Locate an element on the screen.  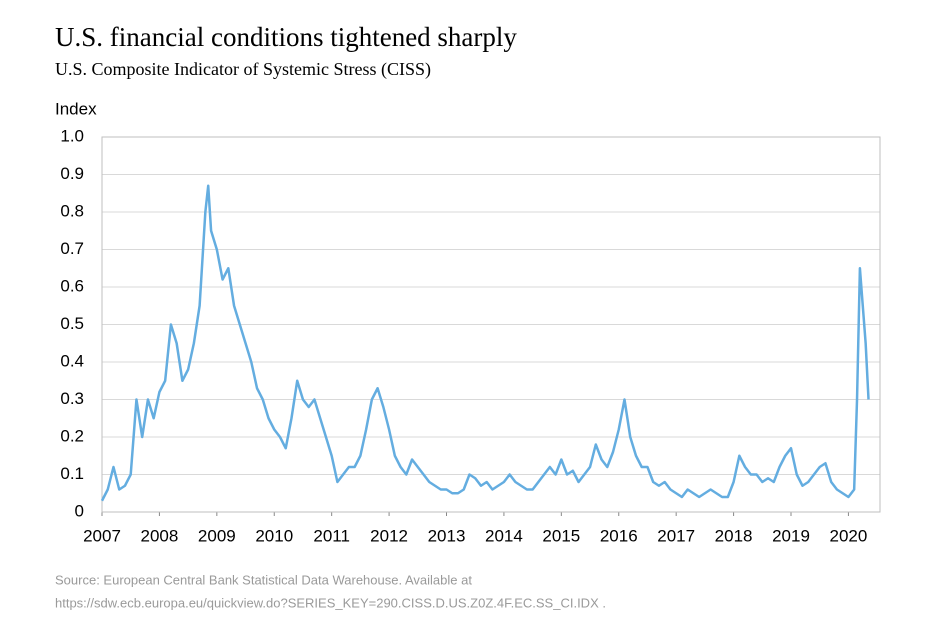
y-tick-label: 0.1 is located at coordinates (72, 473).